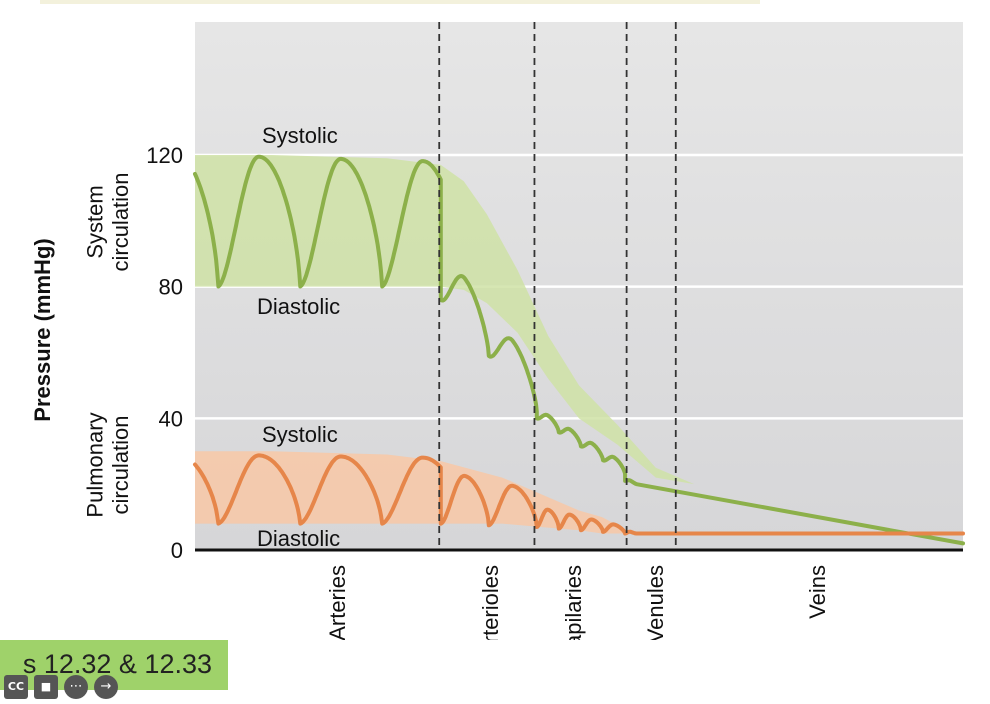  What do you see at coordinates (171, 418) in the screenshot?
I see `y-tick-label: 40` at bounding box center [171, 418].